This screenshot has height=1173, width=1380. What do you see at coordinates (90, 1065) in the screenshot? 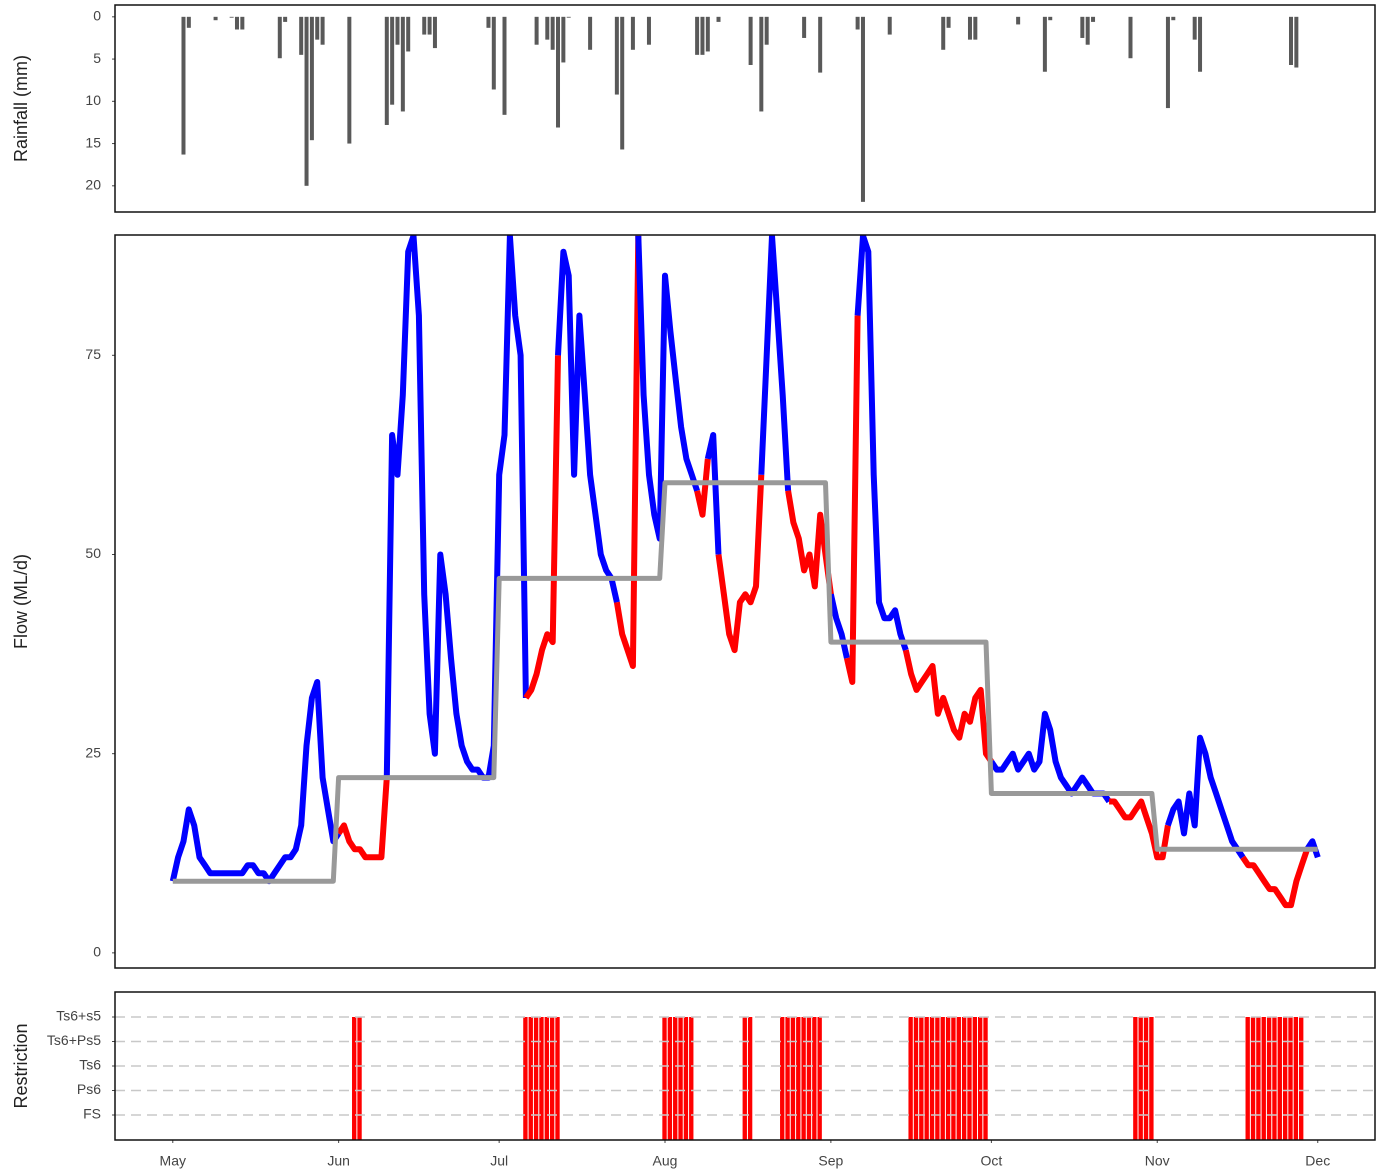
I see `y-tick-label: Ts6` at bounding box center [90, 1065].